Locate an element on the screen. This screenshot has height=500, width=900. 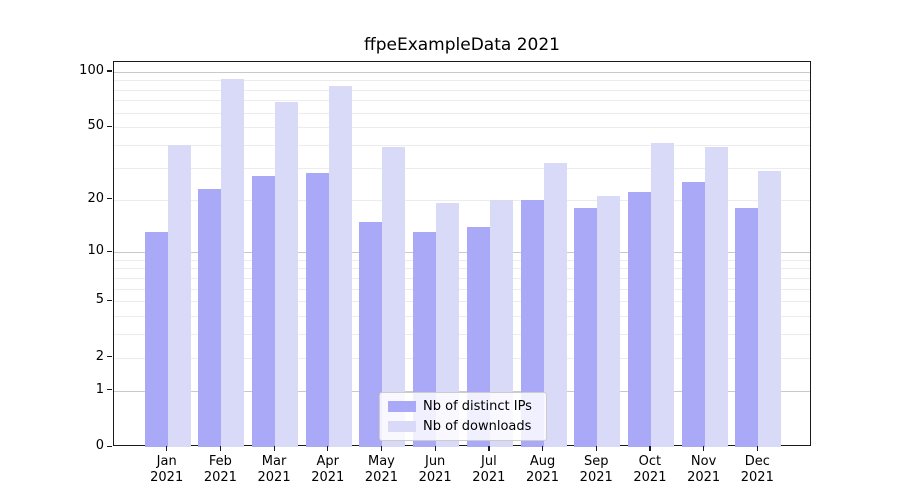
bar-downloads-oct is located at coordinates (662, 295).